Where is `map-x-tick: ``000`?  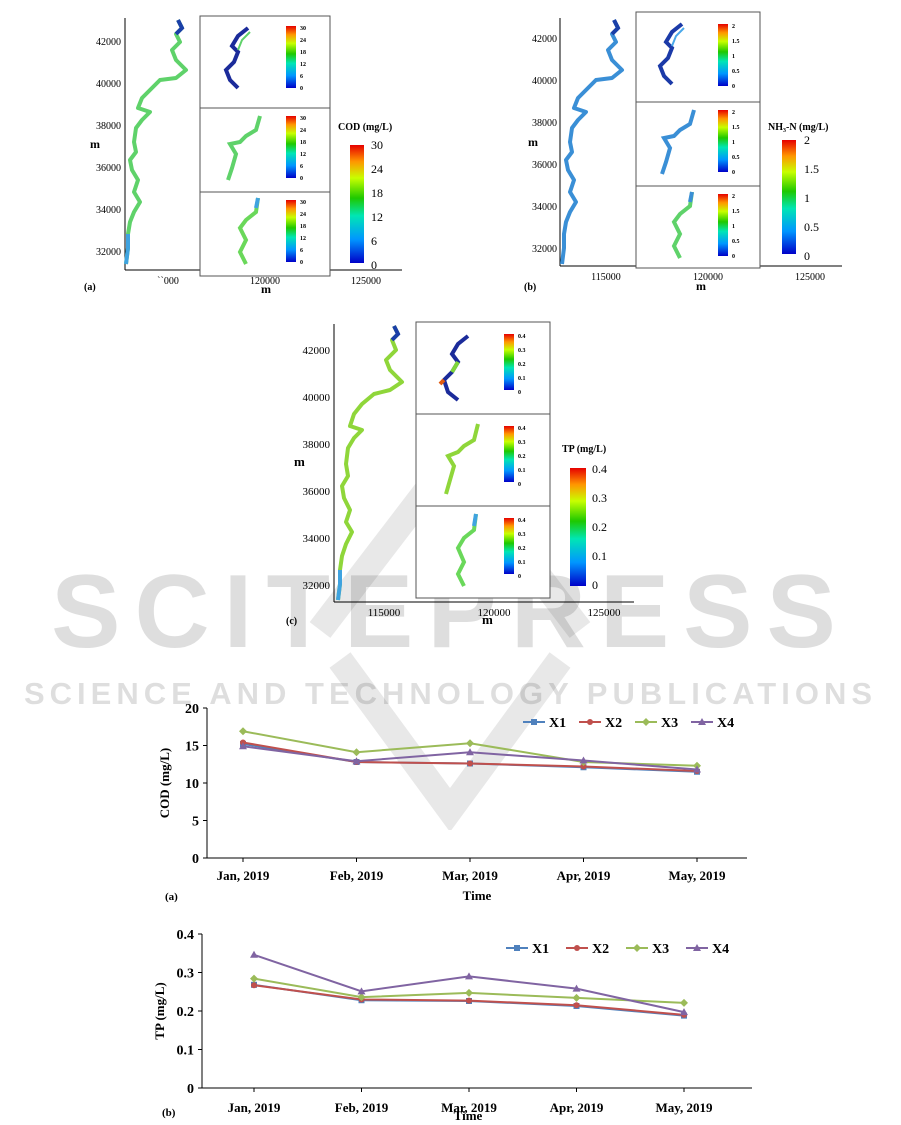 map-x-tick: ``000 is located at coordinates (168, 281).